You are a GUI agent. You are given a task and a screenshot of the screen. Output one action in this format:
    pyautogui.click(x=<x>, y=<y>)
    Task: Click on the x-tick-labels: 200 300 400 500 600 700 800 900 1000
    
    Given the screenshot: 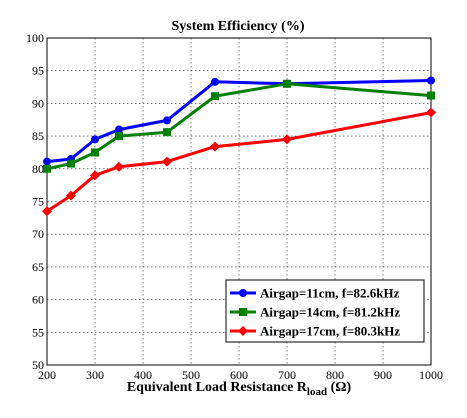 What is the action you would take?
    pyautogui.click(x=240, y=375)
    